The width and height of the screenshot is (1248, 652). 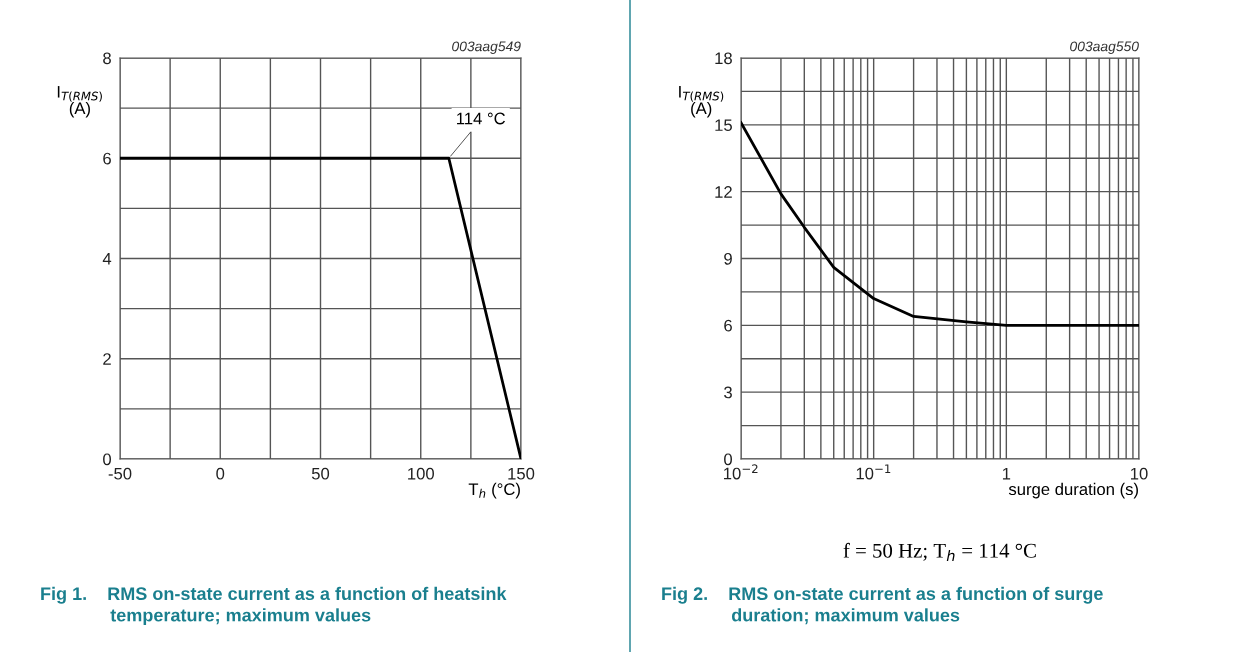 What do you see at coordinates (1104, 47) in the screenshot?
I see `text: 003aag550` at bounding box center [1104, 47].